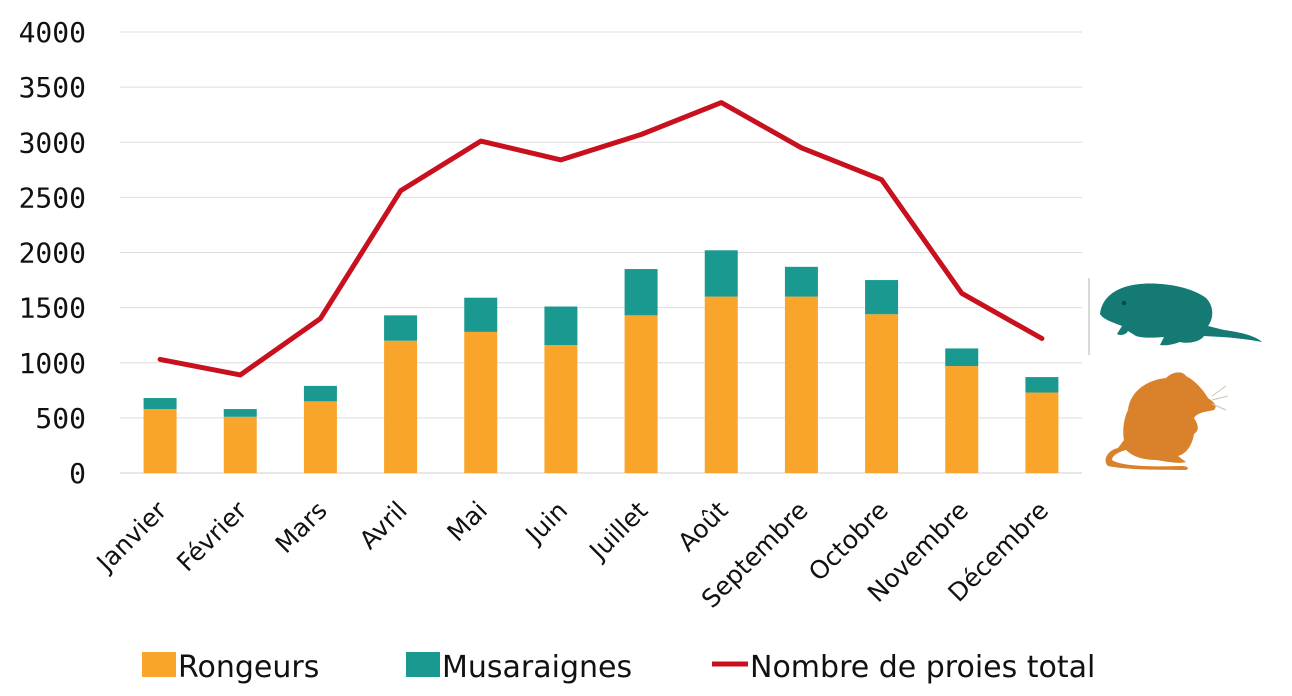  I want to click on y-axis-ticks: 0 500 1000 1500 2000 2500 3000 3500 4000, so click(52, 253).